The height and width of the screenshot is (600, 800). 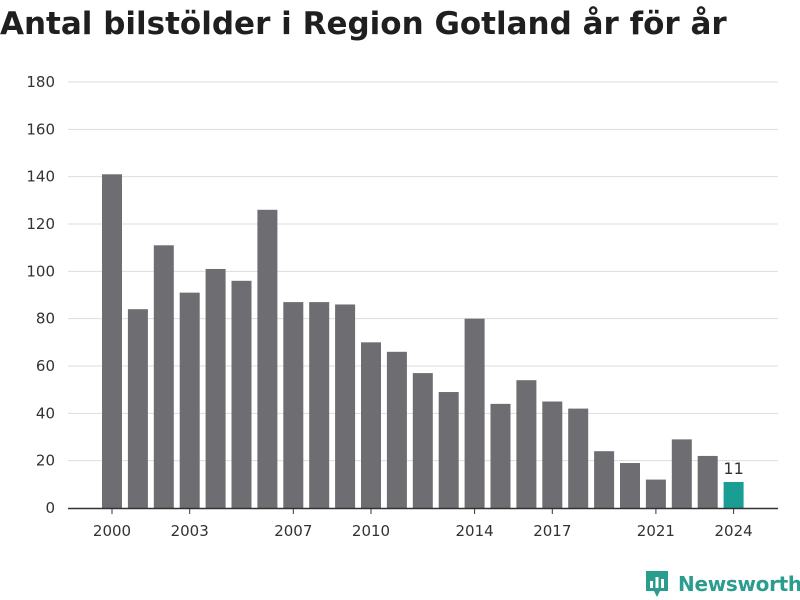 I want to click on bar-2006, so click(x=267, y=359).